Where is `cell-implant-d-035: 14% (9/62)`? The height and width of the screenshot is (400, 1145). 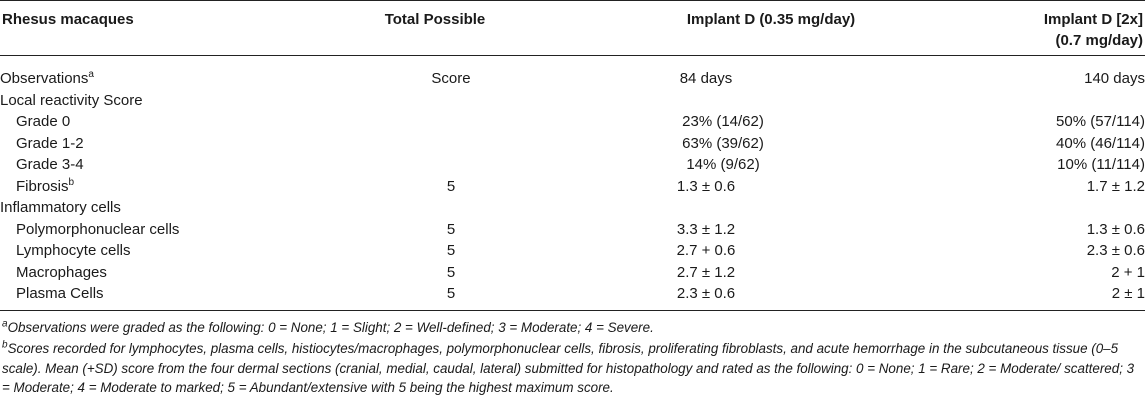
cell-implant-d-035: 14% (9/62) is located at coordinates (723, 164).